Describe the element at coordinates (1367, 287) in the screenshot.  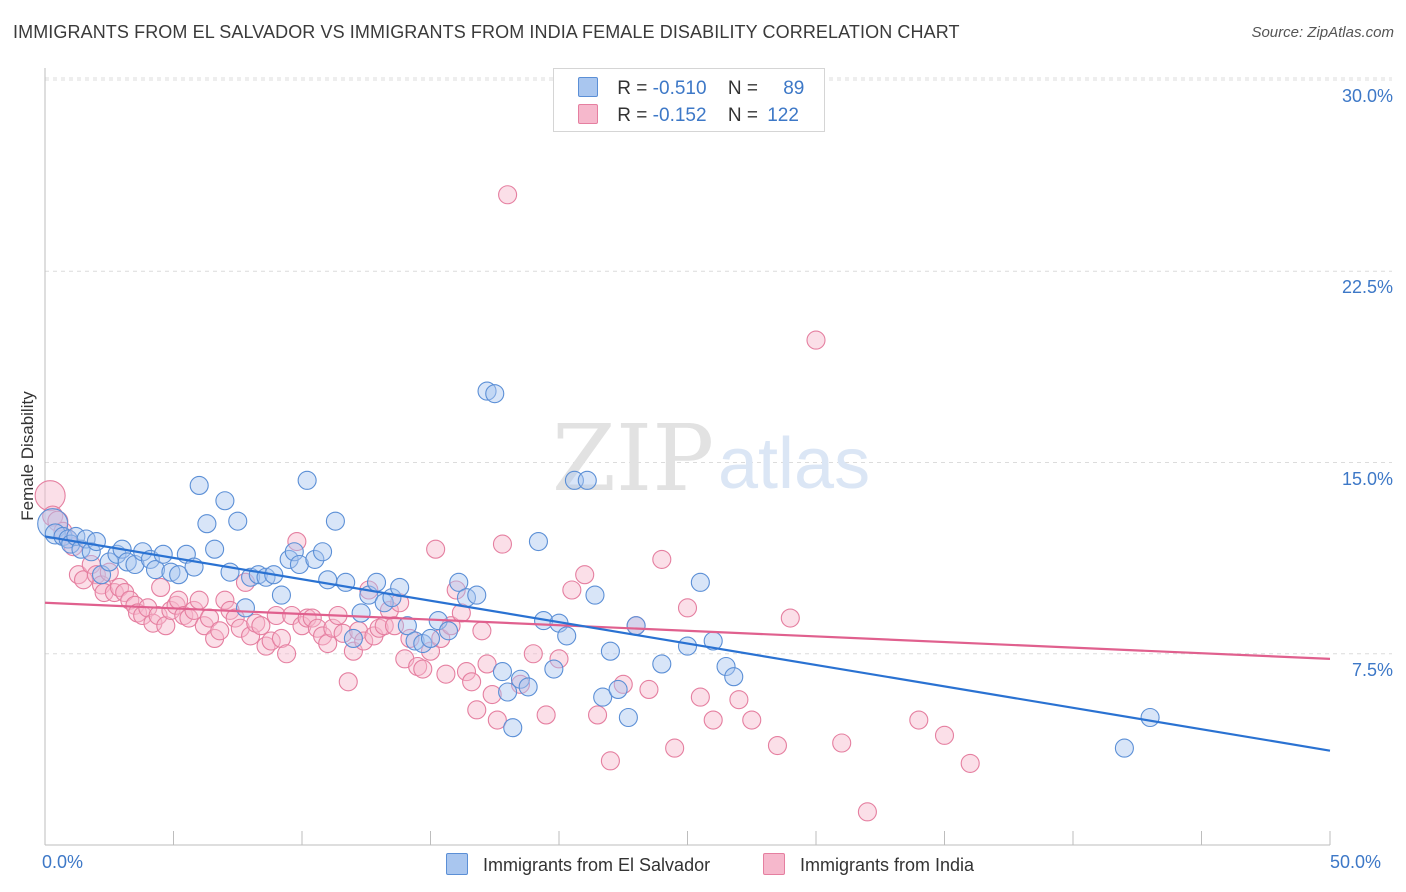
I see `y-tick-22-5: 22.5%` at that location.